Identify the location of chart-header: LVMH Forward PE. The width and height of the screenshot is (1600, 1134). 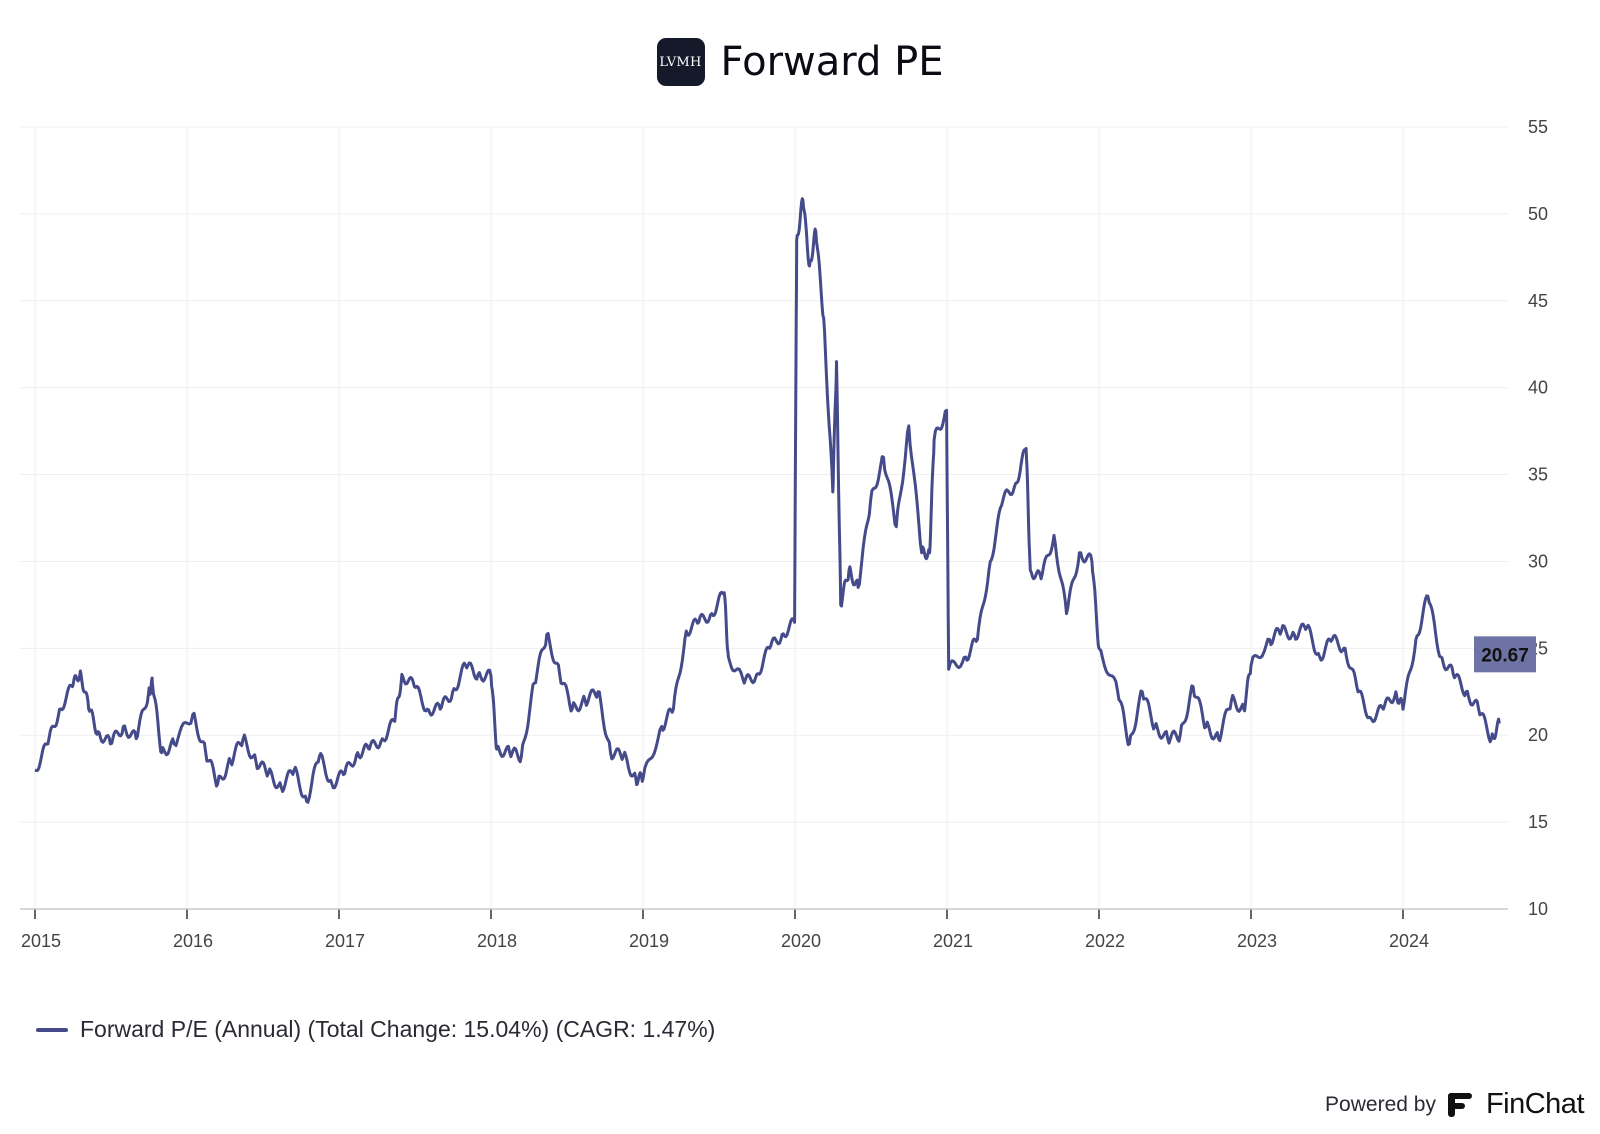
(800, 62).